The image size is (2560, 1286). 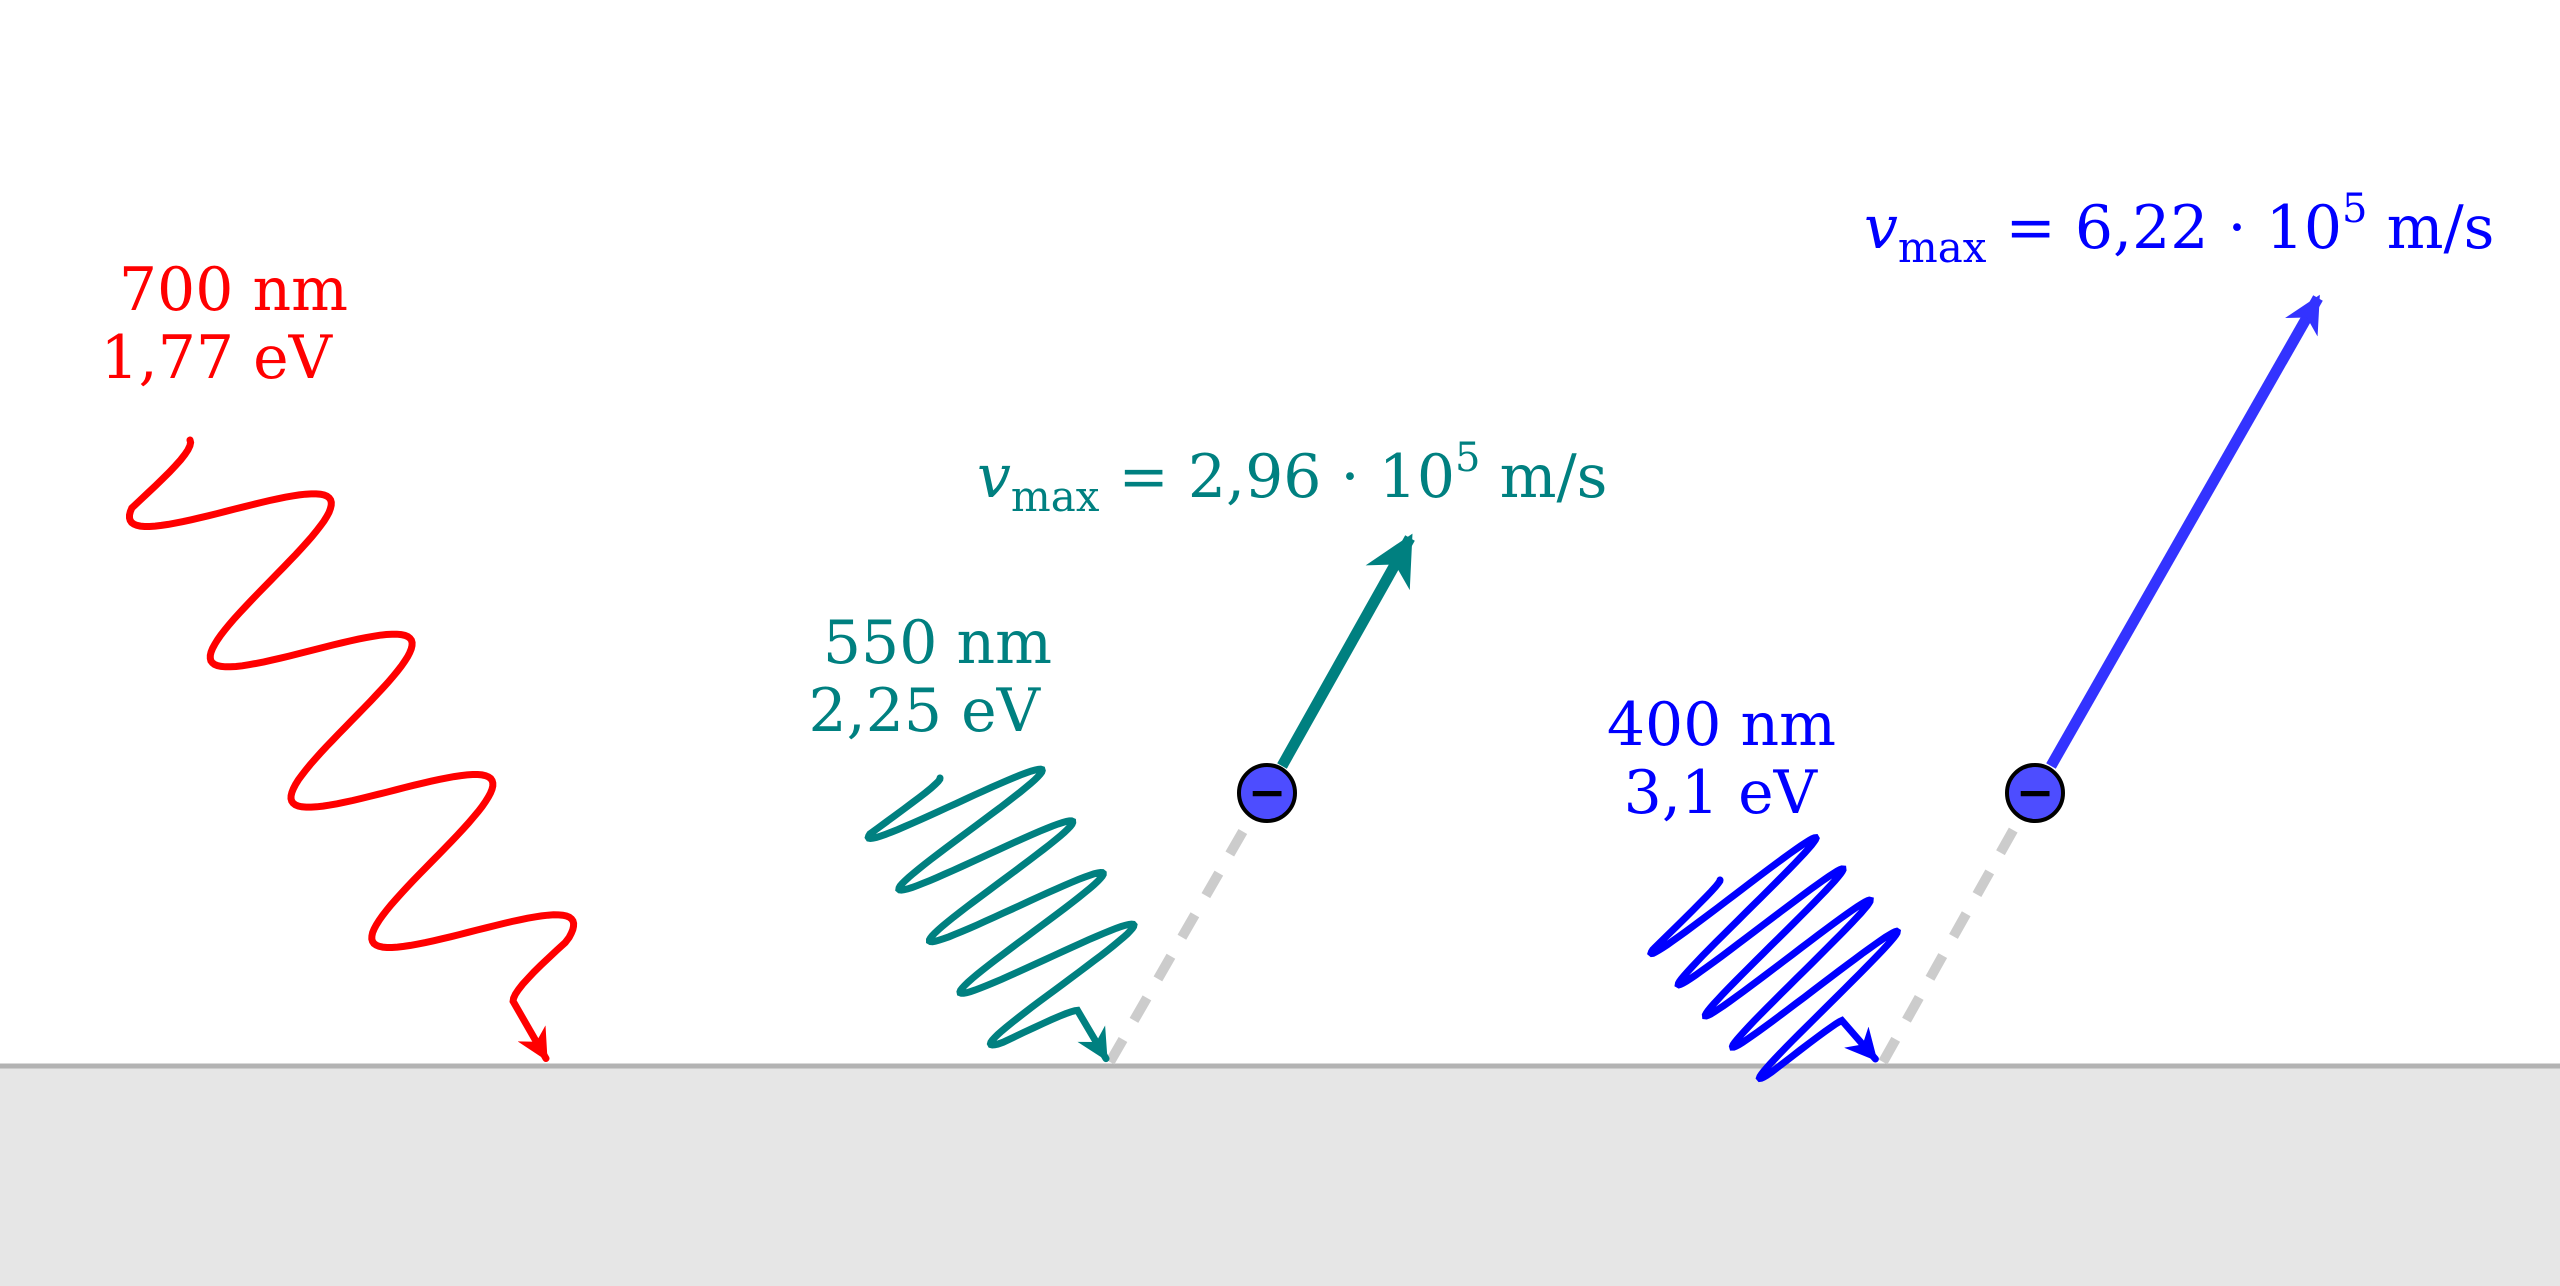 I want to click on vmax-label-violet: vmax = 6,22 · 105 m/s, so click(x=2179, y=229).